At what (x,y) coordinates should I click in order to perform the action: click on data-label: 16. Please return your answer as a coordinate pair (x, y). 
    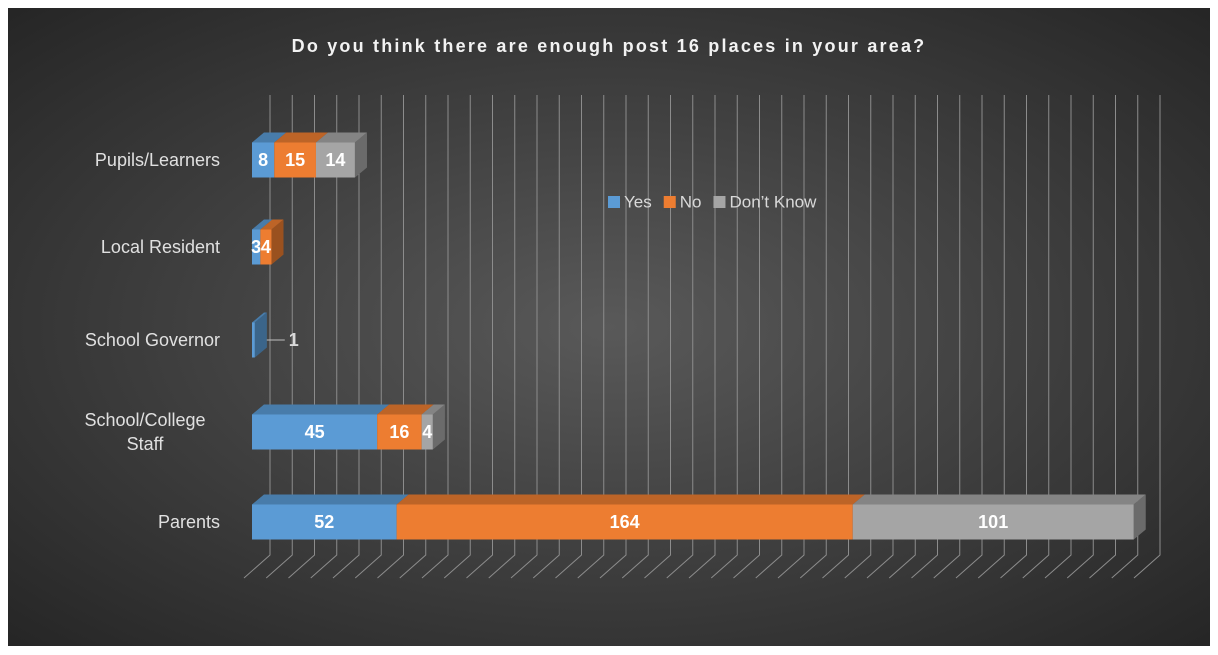
    Looking at the image, I should click on (399, 432).